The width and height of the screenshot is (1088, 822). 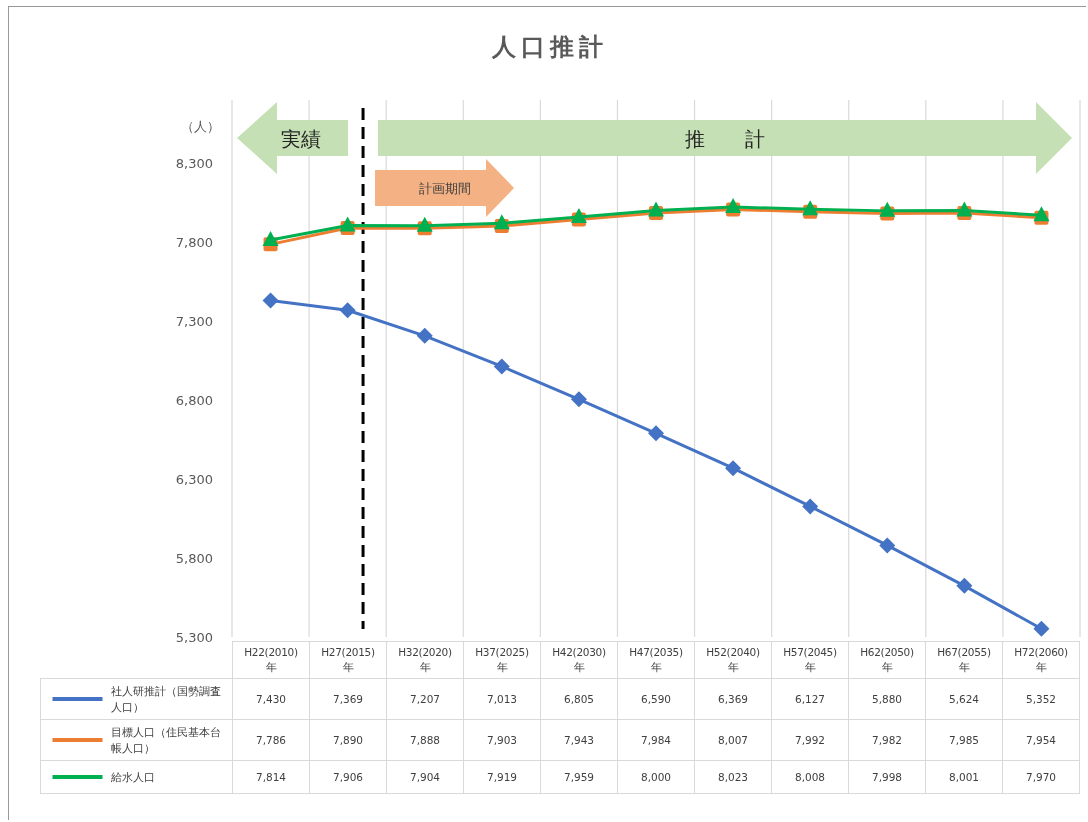 I want to click on x-tick-label: H42(2030)年, so click(x=579, y=660).